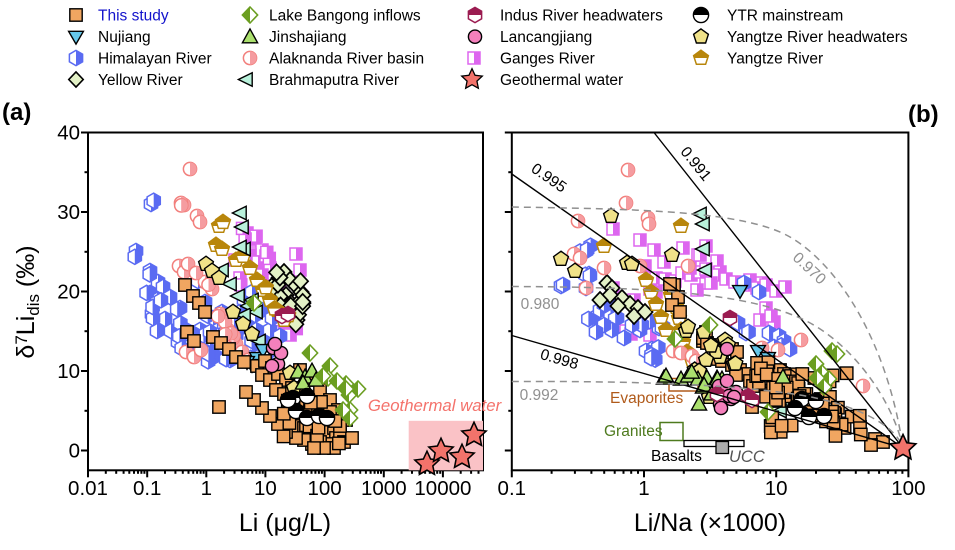  I want to click on svg-text: Himalayan River, so click(155, 59).